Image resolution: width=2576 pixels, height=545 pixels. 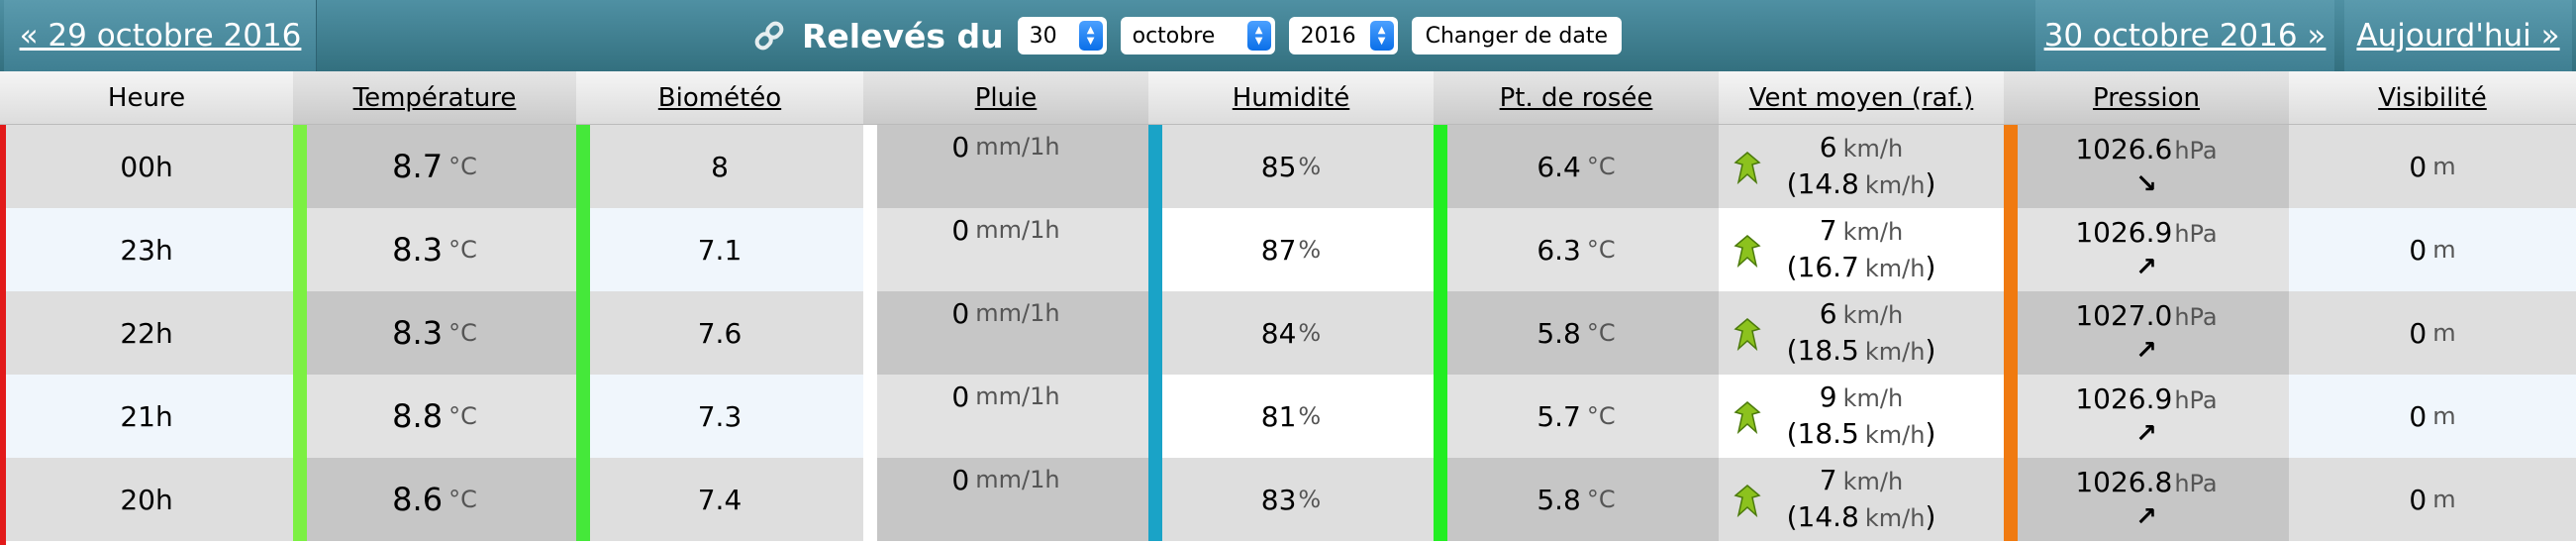 I want to click on col-header-humidity: Humidité, so click(x=1291, y=97).